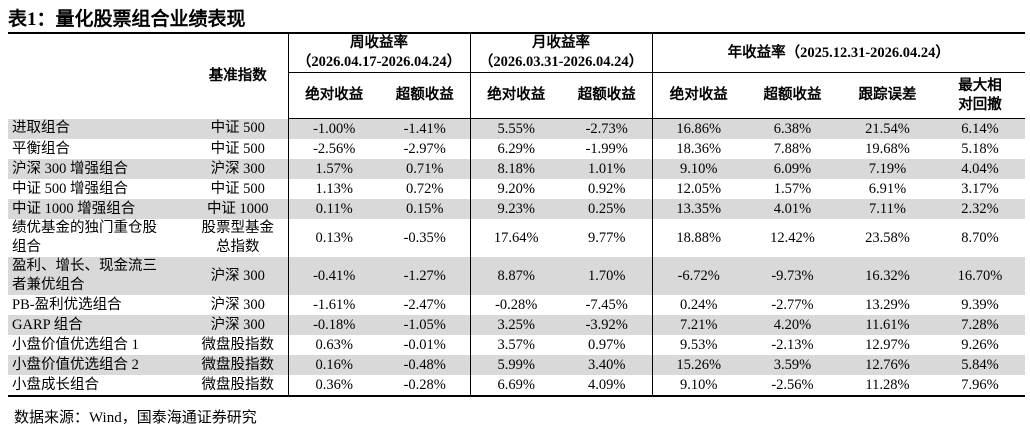 The image size is (1030, 432). I want to click on value-cell: 9.23%, so click(515, 209).